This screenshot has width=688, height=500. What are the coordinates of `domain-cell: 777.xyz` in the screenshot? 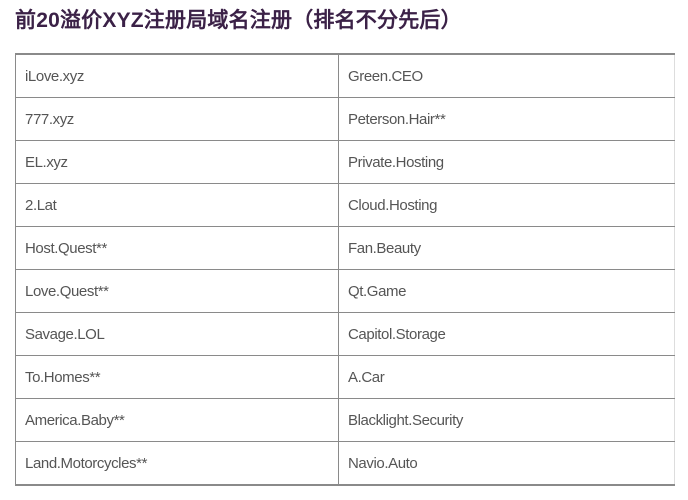 It's located at (177, 119).